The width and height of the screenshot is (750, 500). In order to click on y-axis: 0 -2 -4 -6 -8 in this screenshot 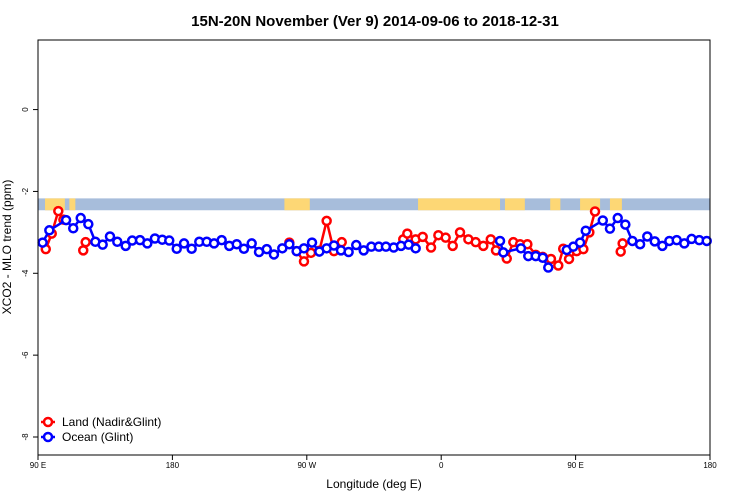, I will do `click(29, 274)`.